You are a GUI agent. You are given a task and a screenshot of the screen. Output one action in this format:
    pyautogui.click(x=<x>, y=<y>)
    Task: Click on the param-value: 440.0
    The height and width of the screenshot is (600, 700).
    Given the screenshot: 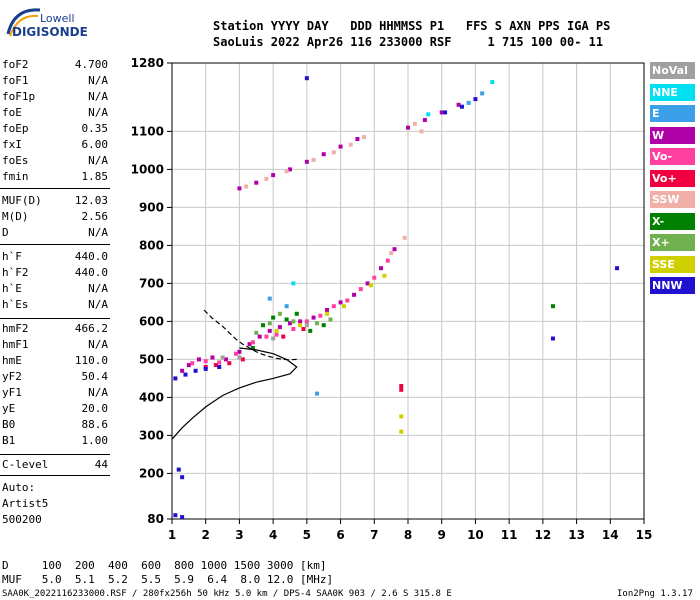 What is the action you would take?
    pyautogui.click(x=91, y=256)
    